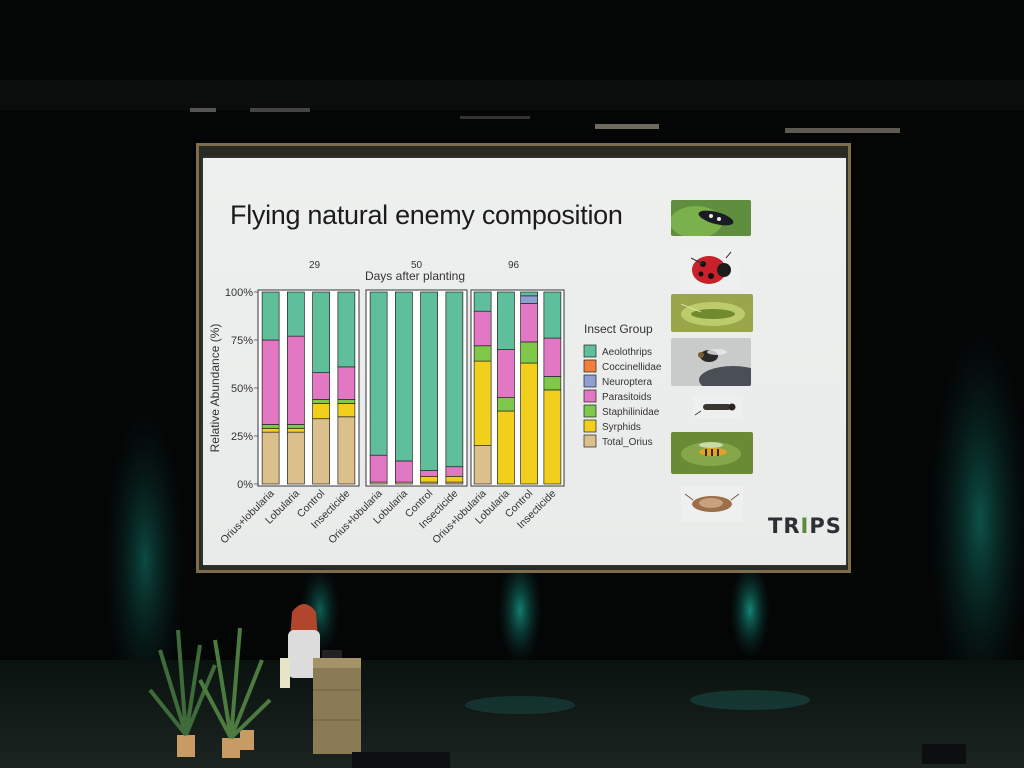  What do you see at coordinates (712, 453) in the screenshot?
I see `hoverfly-photo` at bounding box center [712, 453].